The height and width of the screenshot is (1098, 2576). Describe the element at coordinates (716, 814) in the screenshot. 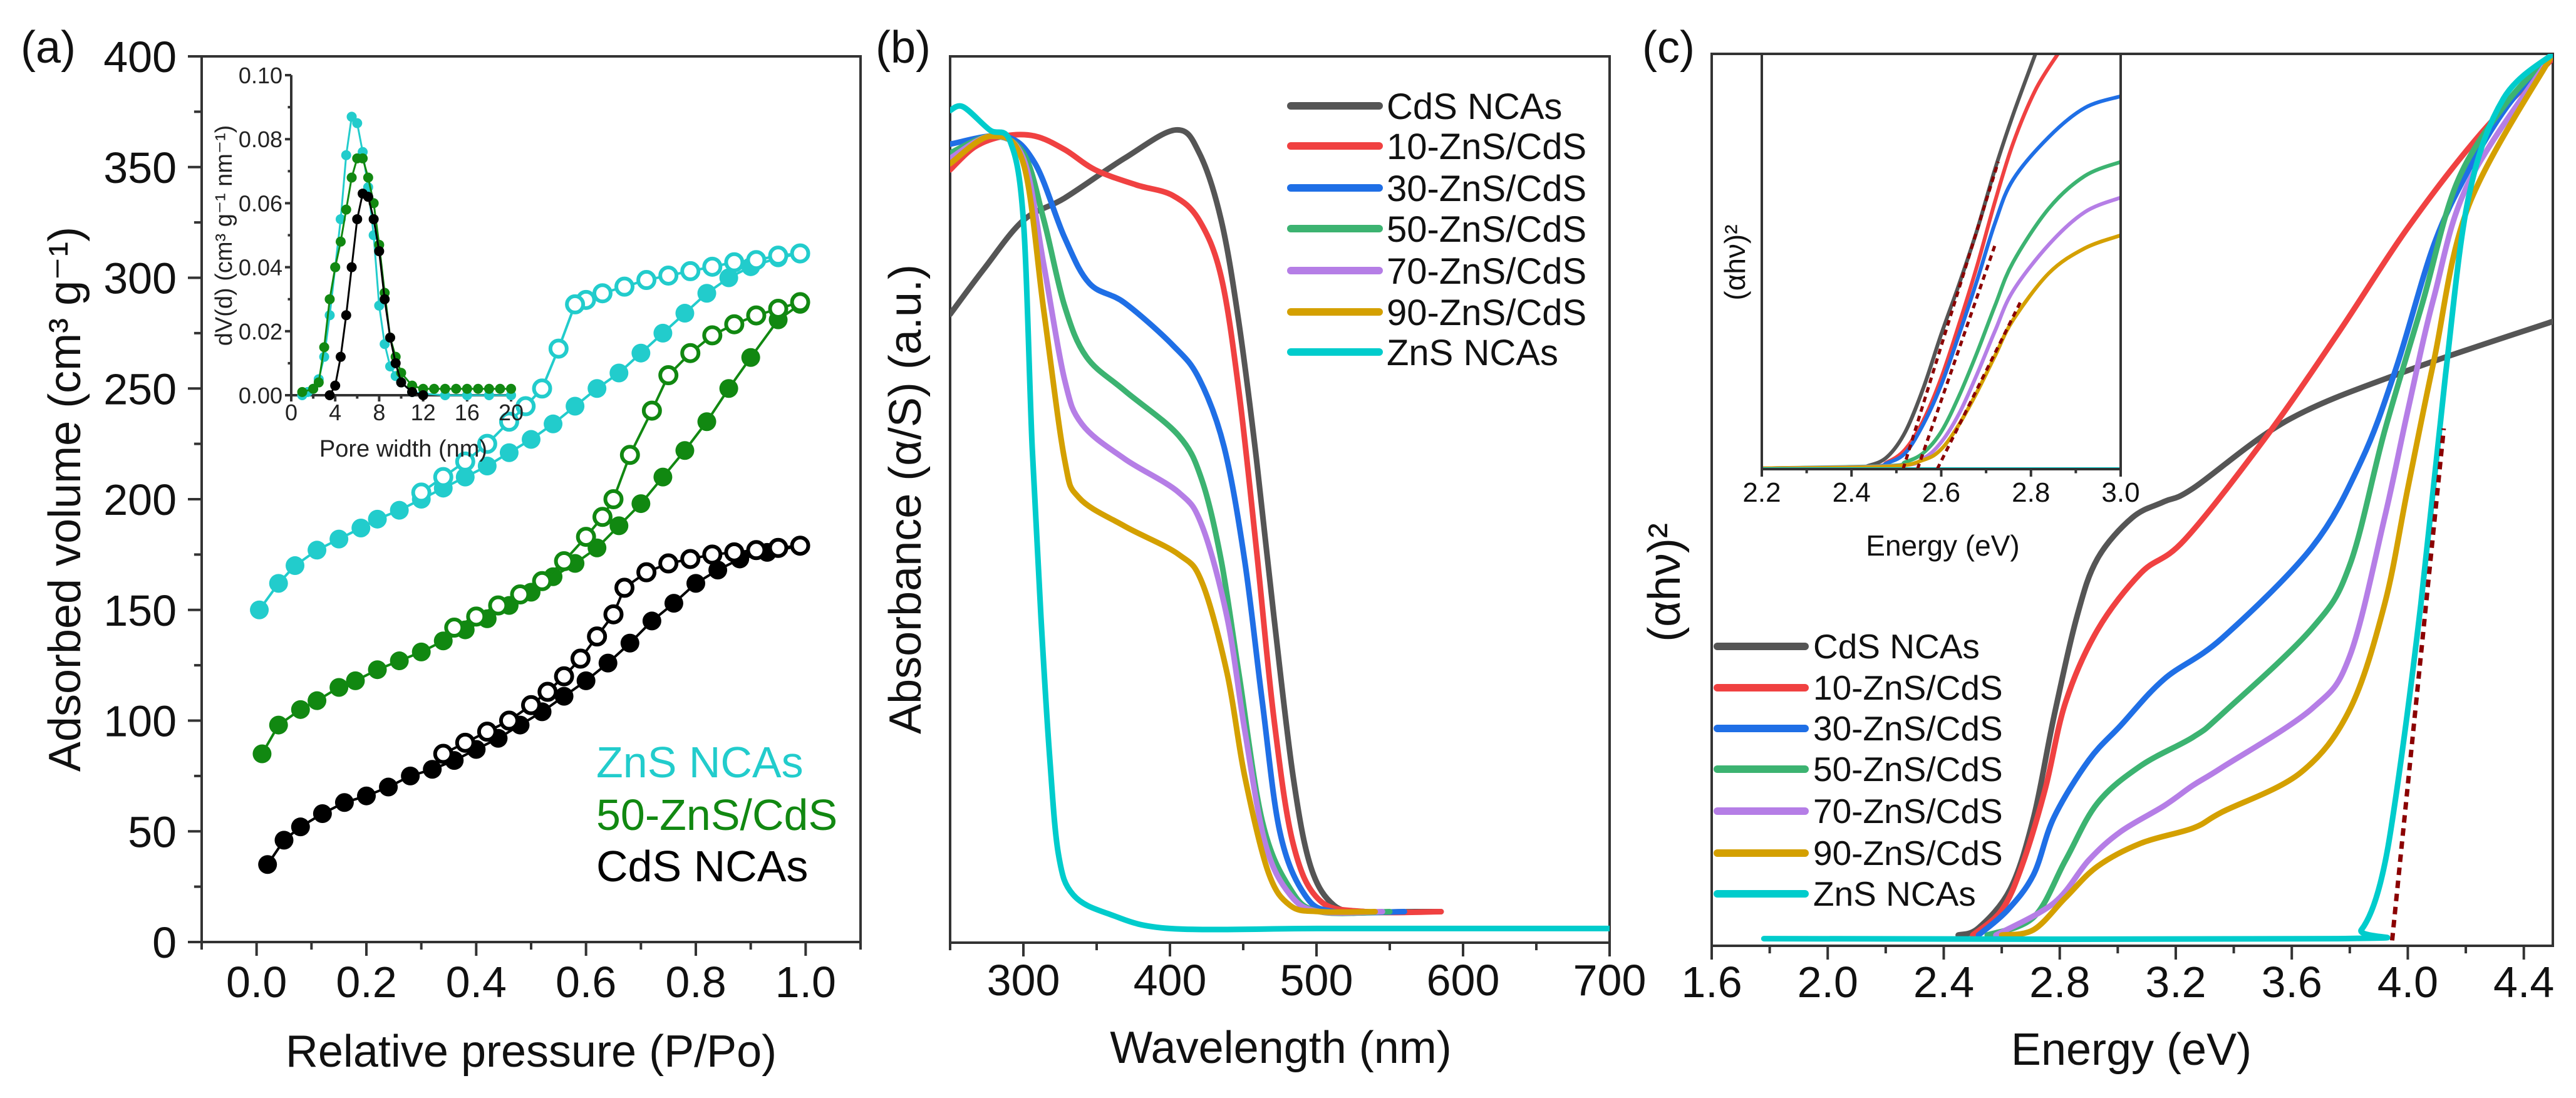

I see `legend-label-50-zns-cds: 50-ZnS/CdS` at that location.